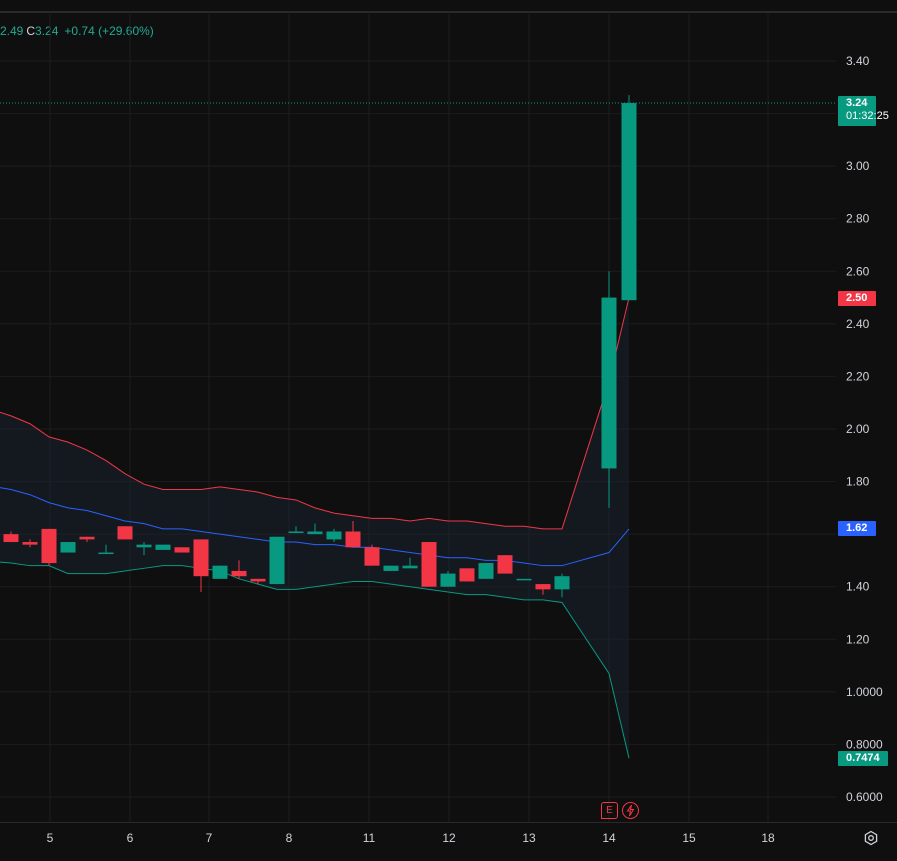  What do you see at coordinates (449, 838) in the screenshot?
I see `time-tick-label: 12` at bounding box center [449, 838].